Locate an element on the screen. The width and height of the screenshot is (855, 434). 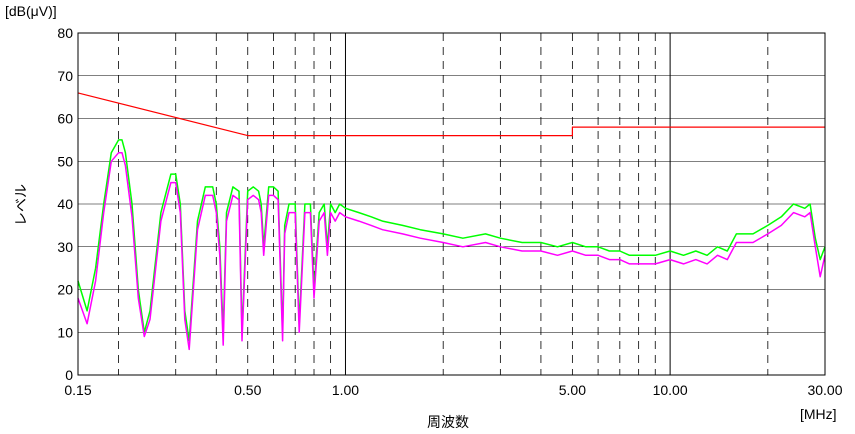
x-axis-title: 周波数 is located at coordinates (448, 422).